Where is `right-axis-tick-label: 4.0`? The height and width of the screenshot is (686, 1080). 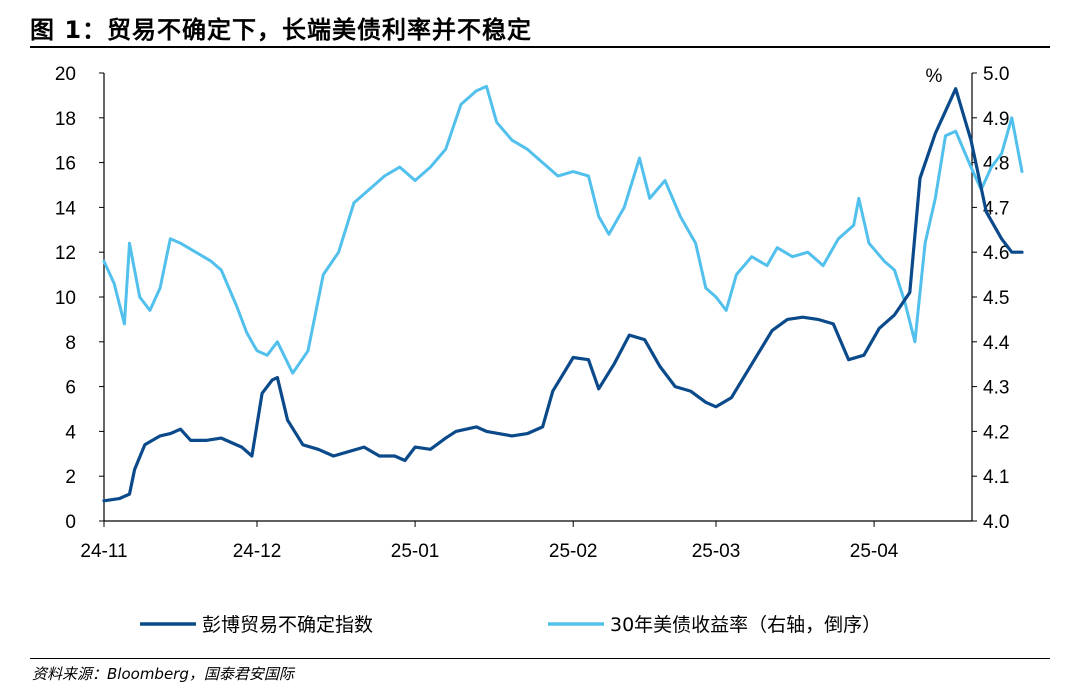
right-axis-tick-label: 4.0 is located at coordinates (996, 522).